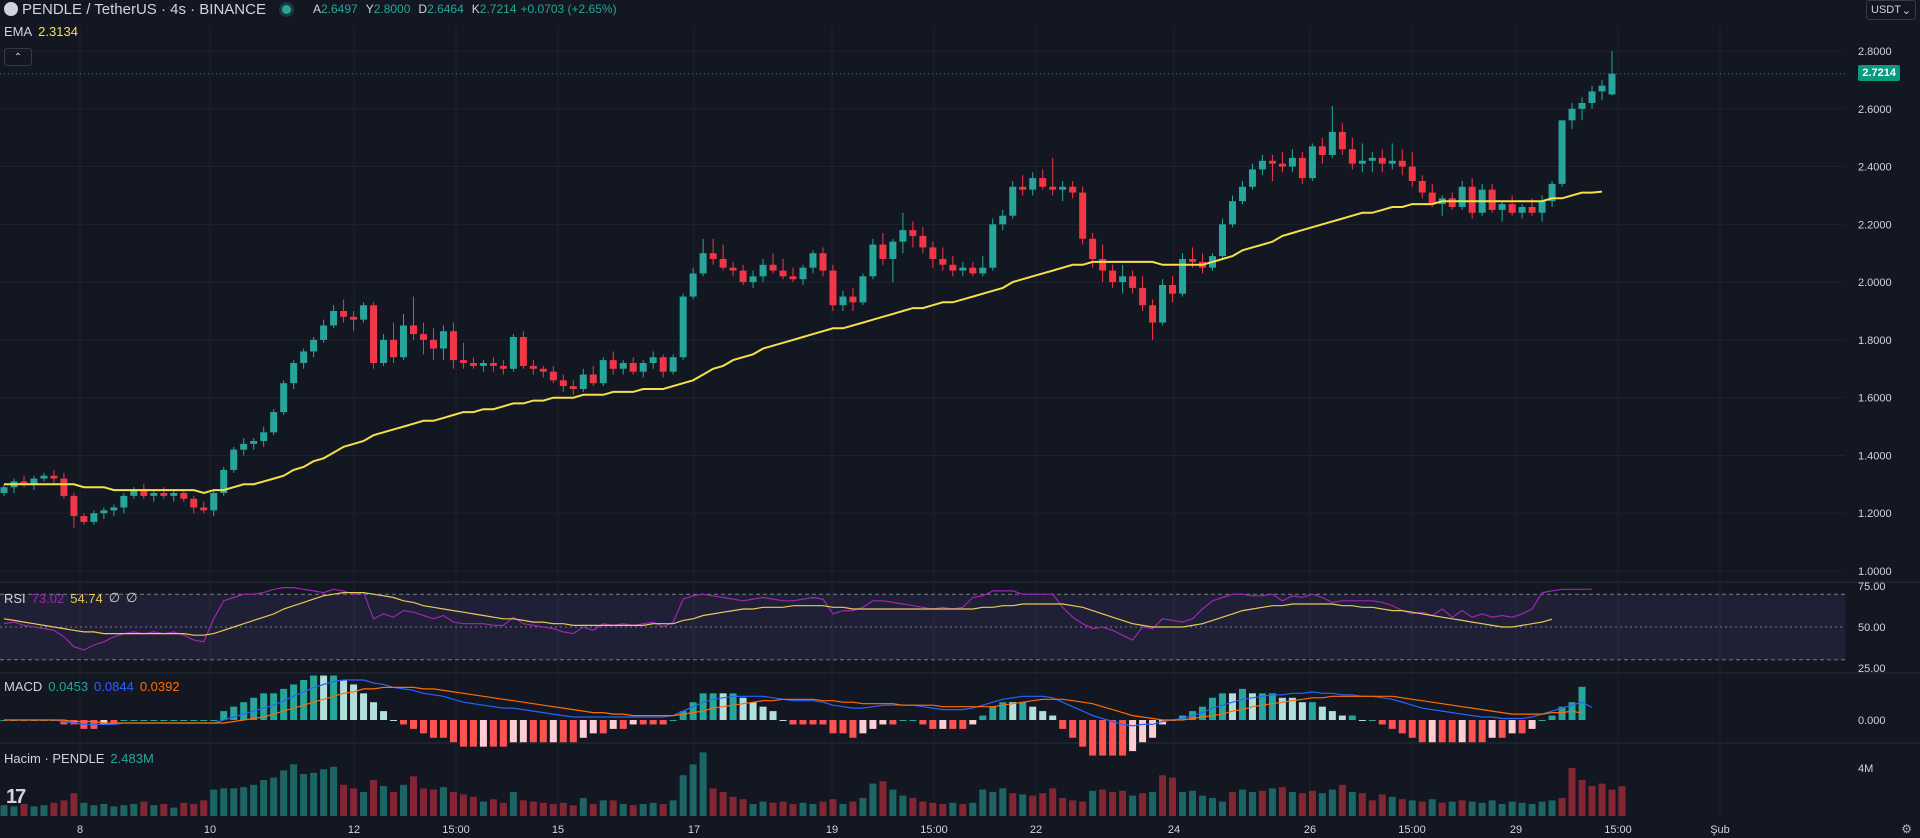 This screenshot has height=838, width=1920. I want to click on price-axis-label: 2.2000, so click(1875, 225).